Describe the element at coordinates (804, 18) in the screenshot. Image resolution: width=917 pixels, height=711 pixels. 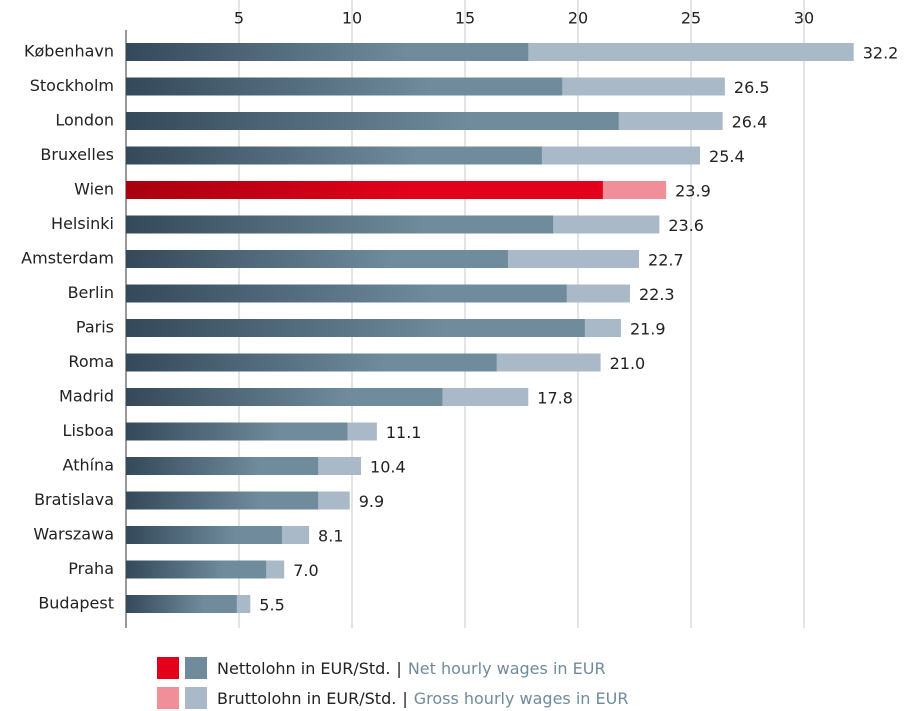
I see `x-tick-label: 30` at that location.